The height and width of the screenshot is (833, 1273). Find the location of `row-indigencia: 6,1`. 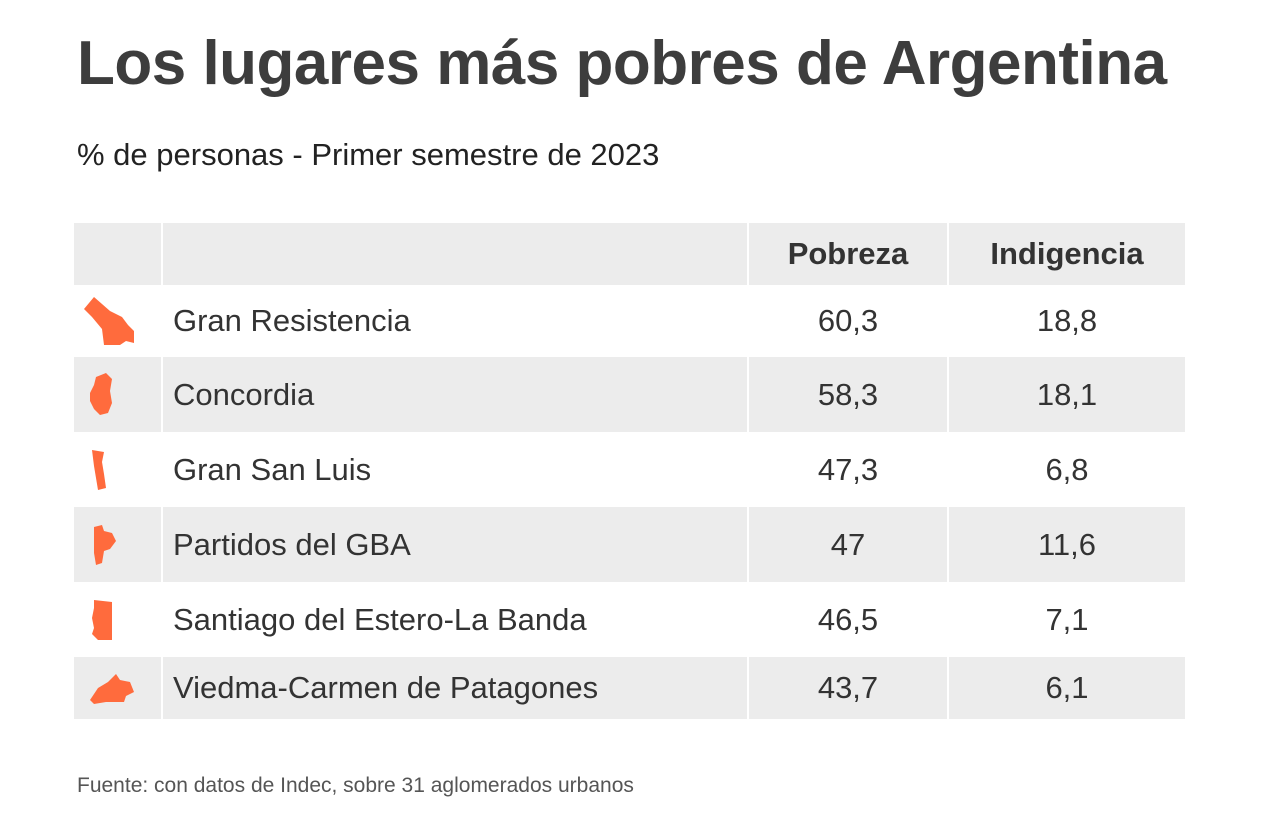

row-indigencia: 6,1 is located at coordinates (1066, 688).